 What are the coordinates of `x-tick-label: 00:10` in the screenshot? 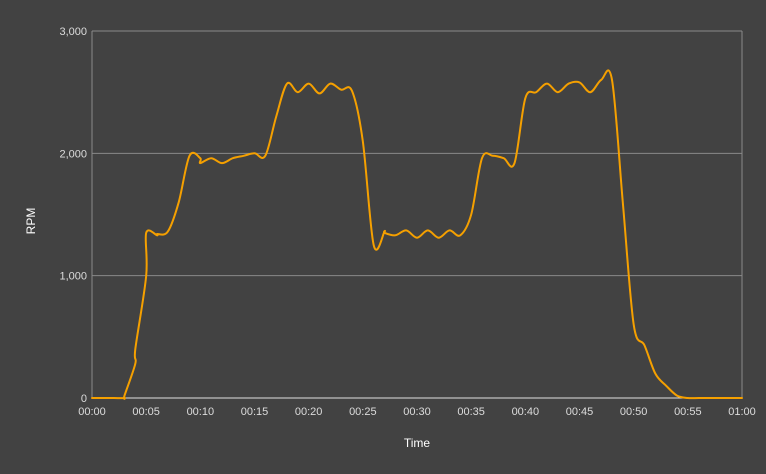 It's located at (201, 412).